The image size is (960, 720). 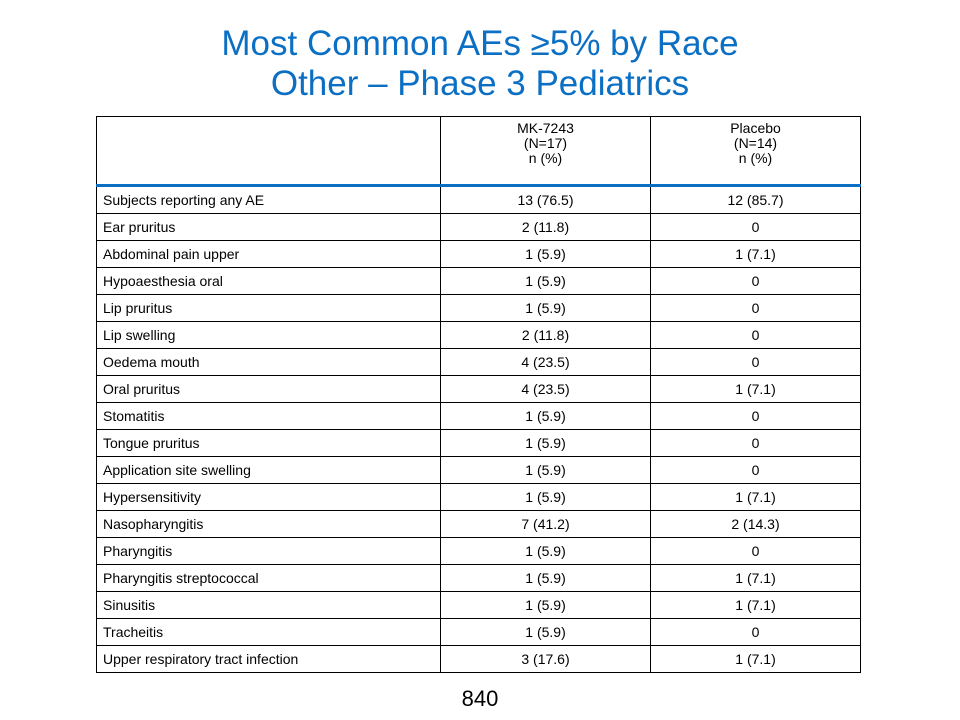 I want to click on table-row: Tracheitis 1 (5.9) 0, so click(x=478, y=632).